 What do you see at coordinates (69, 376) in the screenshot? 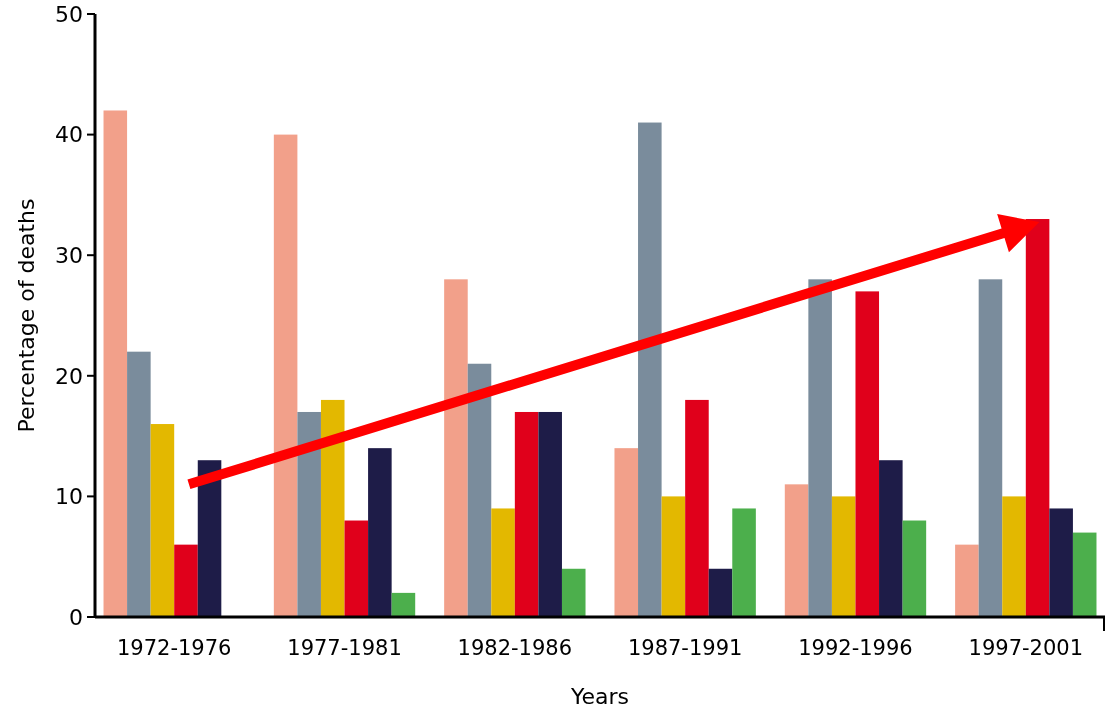
I see `y-tick-label: 20` at bounding box center [69, 376].